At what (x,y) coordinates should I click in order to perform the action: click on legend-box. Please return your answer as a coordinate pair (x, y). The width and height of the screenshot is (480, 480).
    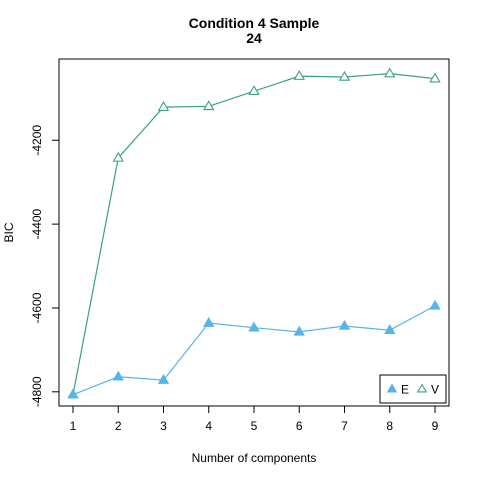
    Looking at the image, I should click on (413, 389).